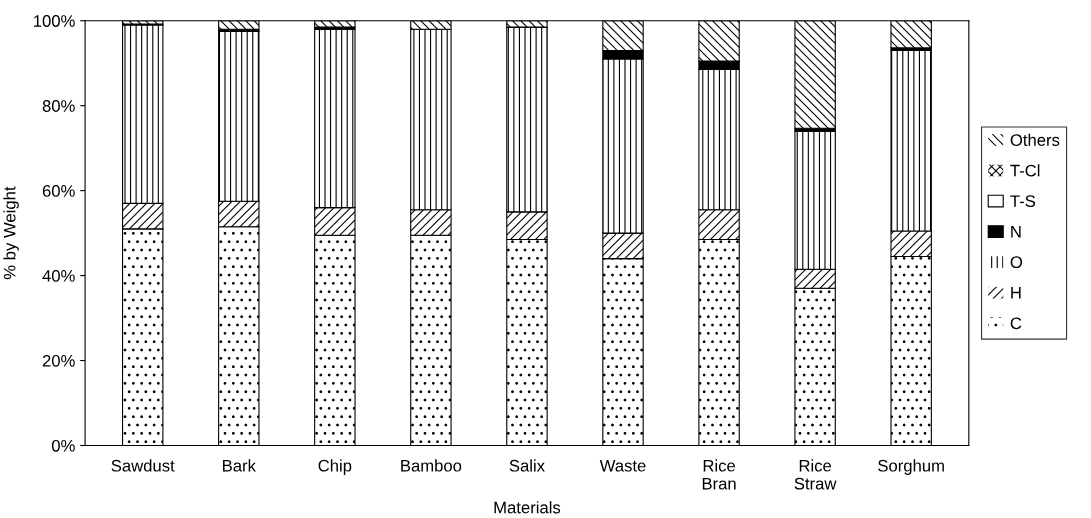 The image size is (1091, 518). What do you see at coordinates (1016, 323) in the screenshot?
I see `legend-label: C` at bounding box center [1016, 323].